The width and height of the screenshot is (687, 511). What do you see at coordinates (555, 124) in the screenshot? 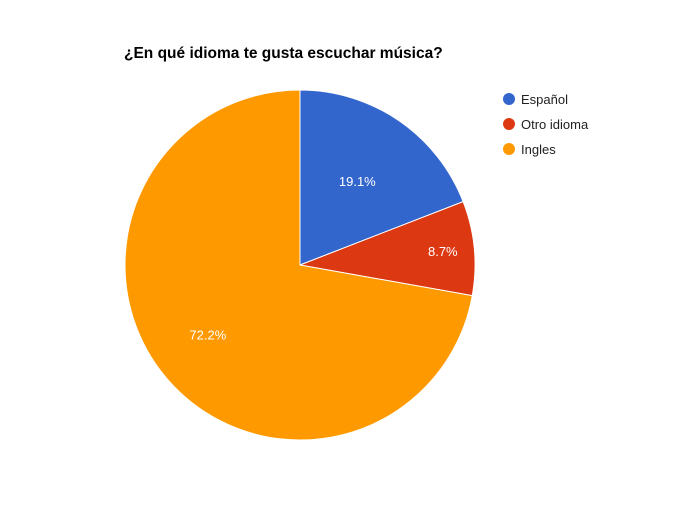
I see `legend-label-otro-idioma: Otro idioma` at bounding box center [555, 124].